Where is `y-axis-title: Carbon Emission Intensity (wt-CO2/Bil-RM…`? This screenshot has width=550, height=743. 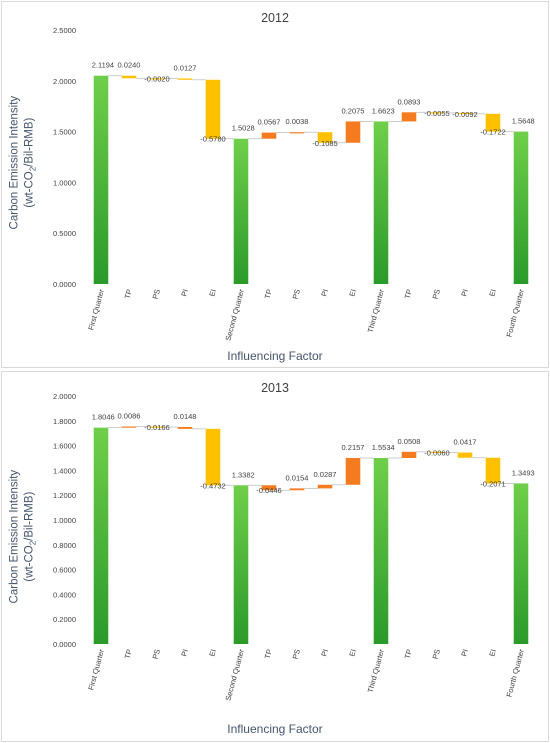
y-axis-title: Carbon Emission Intensity (wt-CO2/Bil-RM… is located at coordinates (23, 163).